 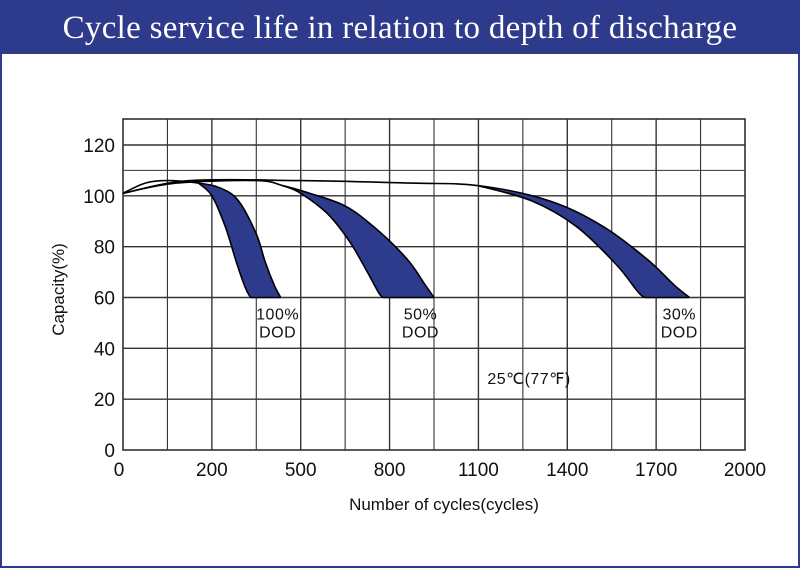 What do you see at coordinates (104, 299) in the screenshot?
I see `y-tick-label: 60` at bounding box center [104, 299].